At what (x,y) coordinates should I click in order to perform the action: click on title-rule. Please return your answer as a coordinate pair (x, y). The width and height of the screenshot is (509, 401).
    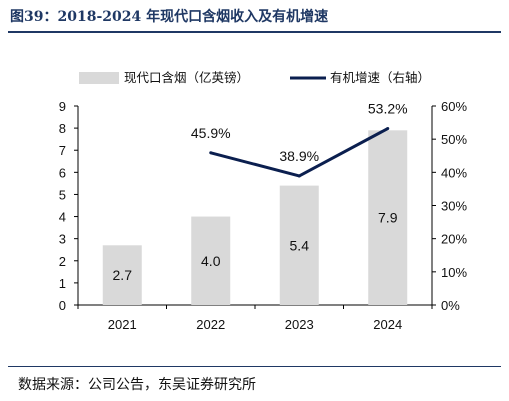
    Looking at the image, I should click on (254, 32).